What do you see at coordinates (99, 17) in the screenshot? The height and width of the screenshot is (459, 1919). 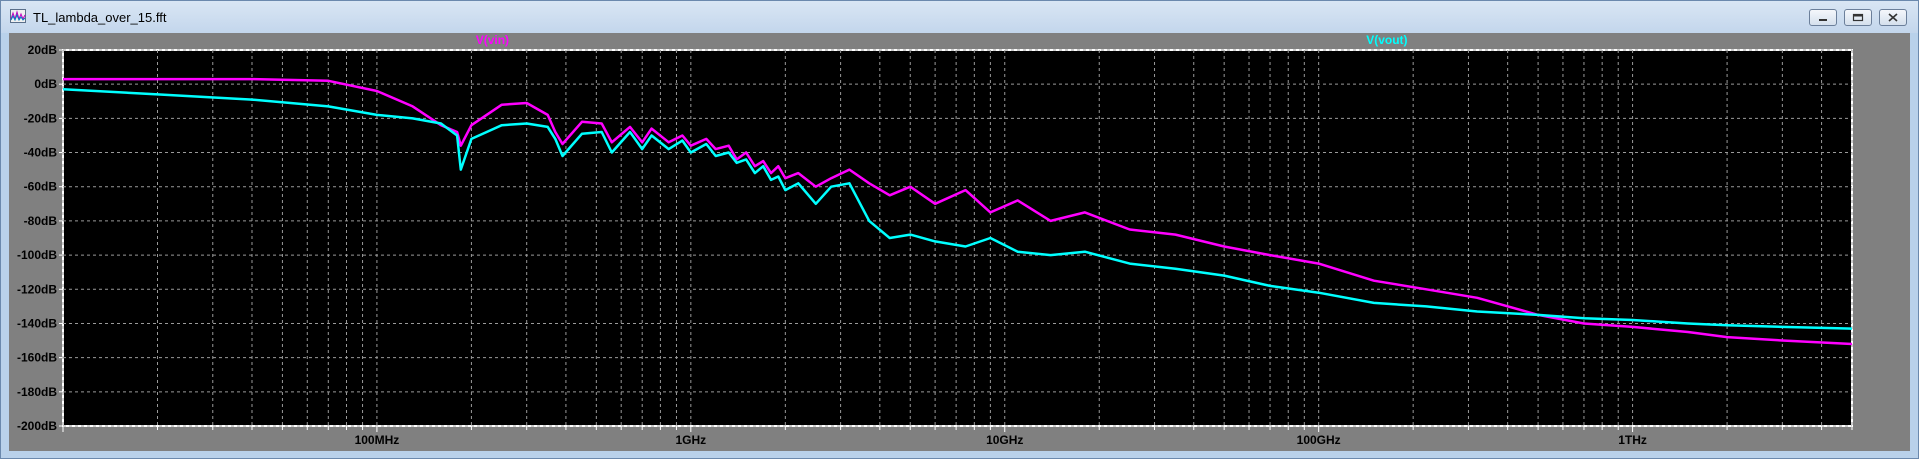 I see `window-title: TL_lambda_over_15.fft` at bounding box center [99, 17].